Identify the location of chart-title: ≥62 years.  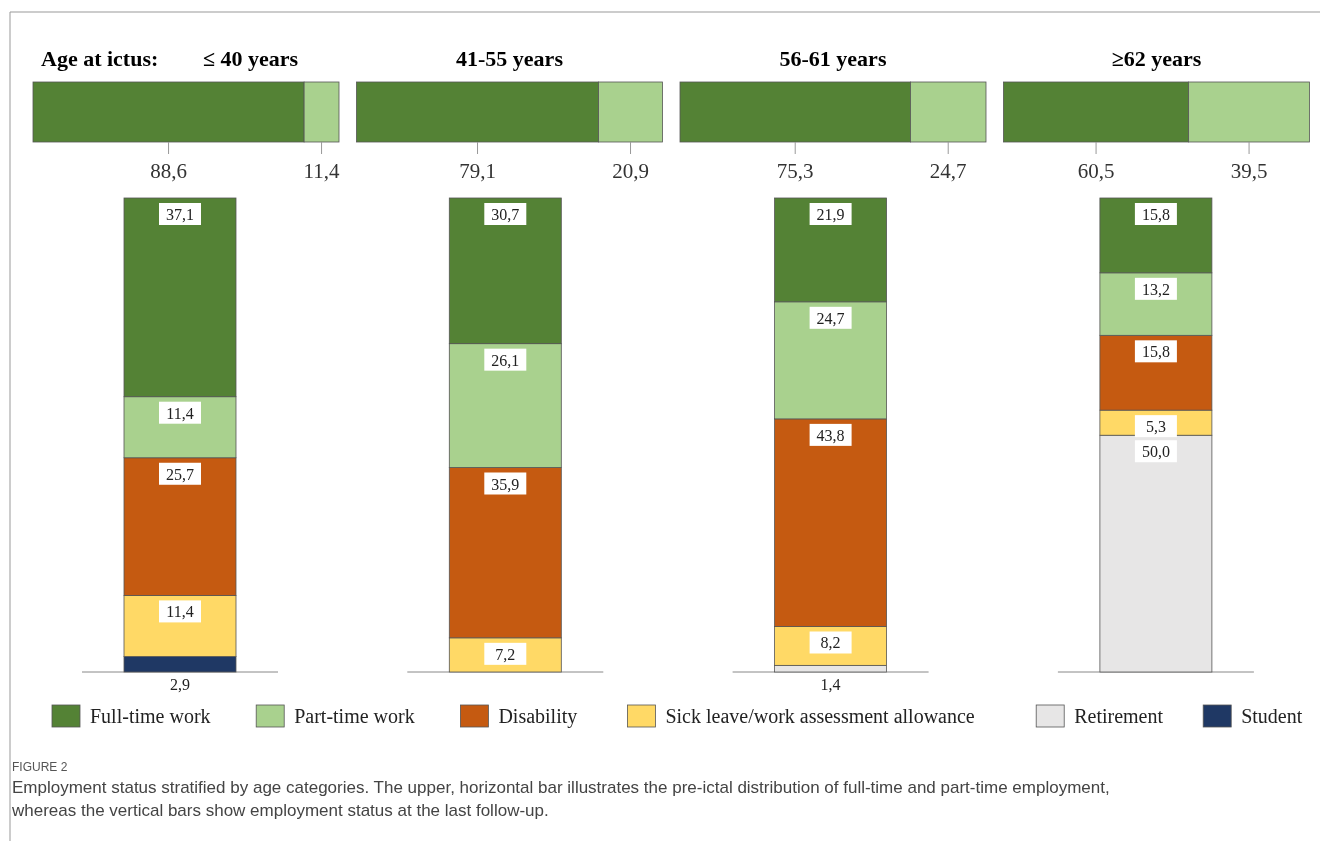
(1156, 58).